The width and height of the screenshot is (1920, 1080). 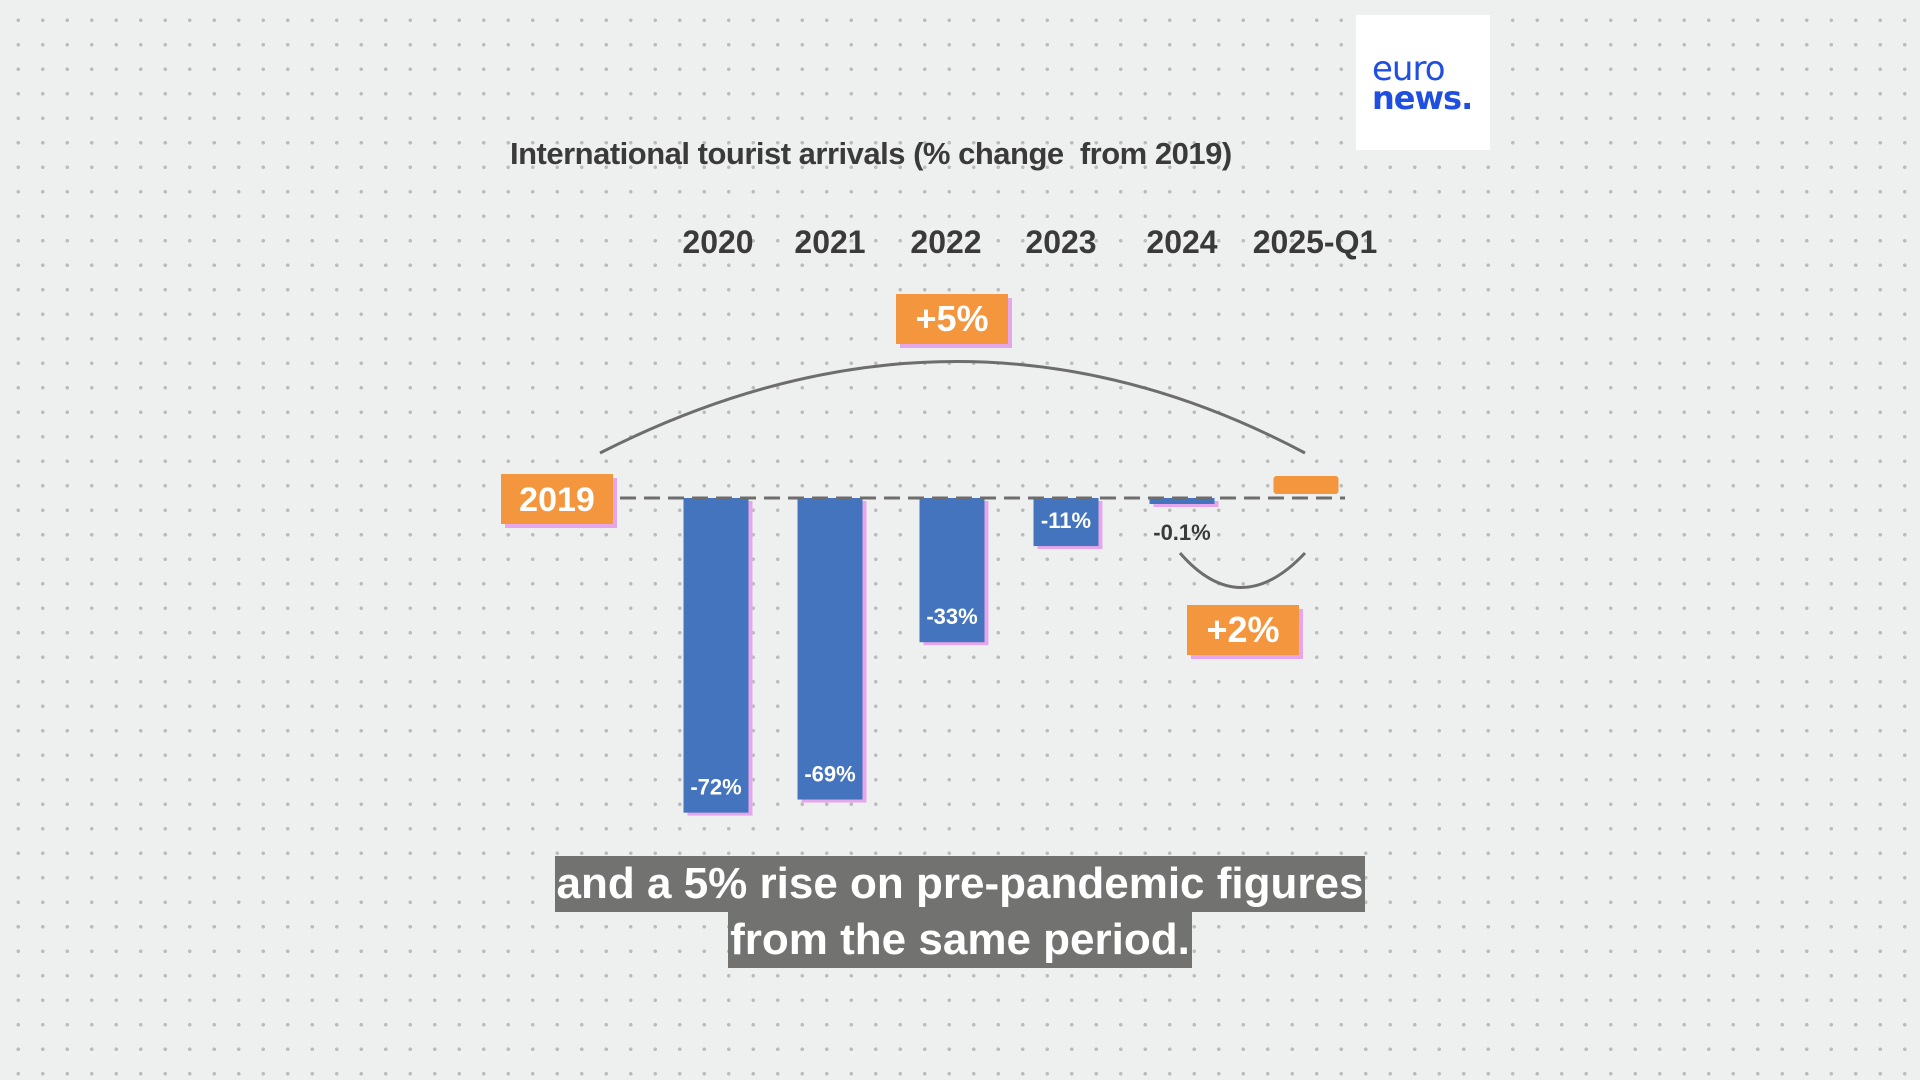 I want to click on arc-2019-to-2025, so click(x=952, y=407).